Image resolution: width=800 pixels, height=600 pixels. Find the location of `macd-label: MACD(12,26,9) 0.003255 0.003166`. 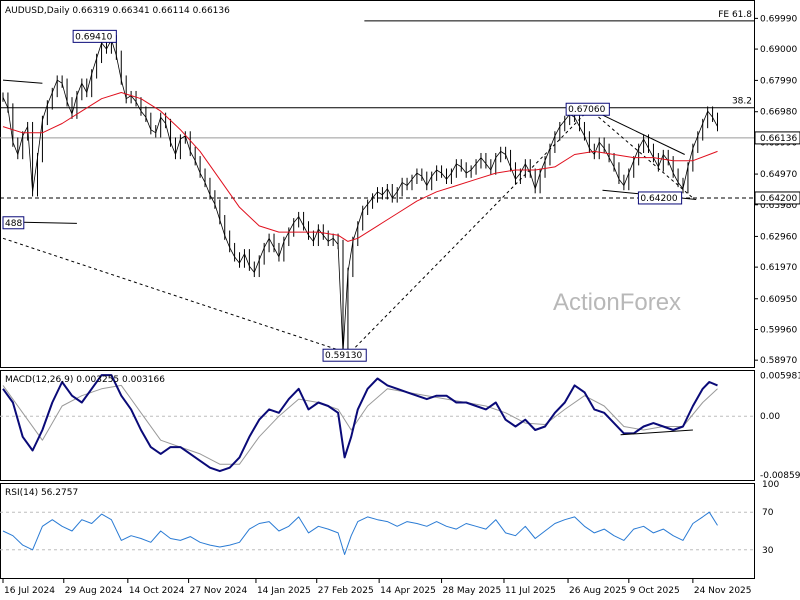

macd-label: MACD(12,26,9) 0.003255 0.003166 is located at coordinates (85, 380).